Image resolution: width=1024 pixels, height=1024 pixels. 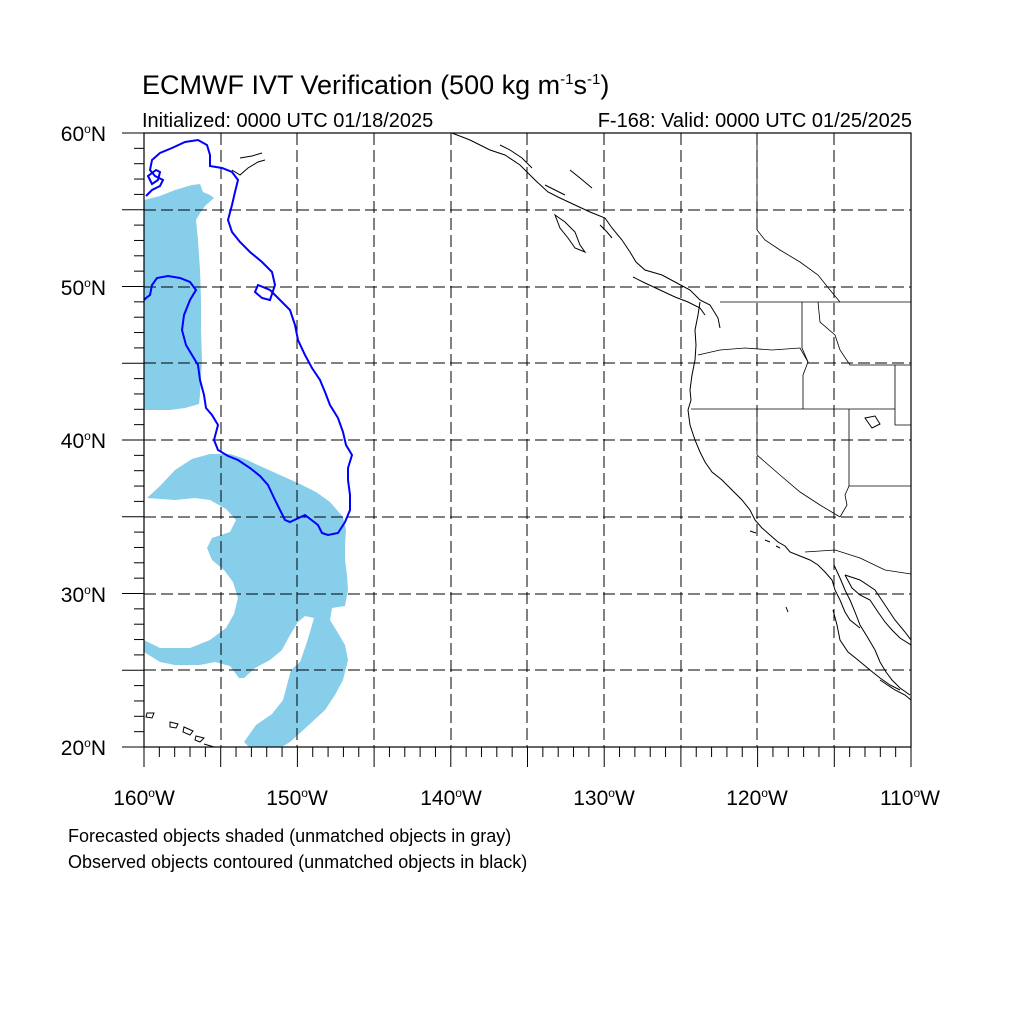 What do you see at coordinates (83, 441) in the screenshot?
I see `lat-label-40: 40oN` at bounding box center [83, 441].